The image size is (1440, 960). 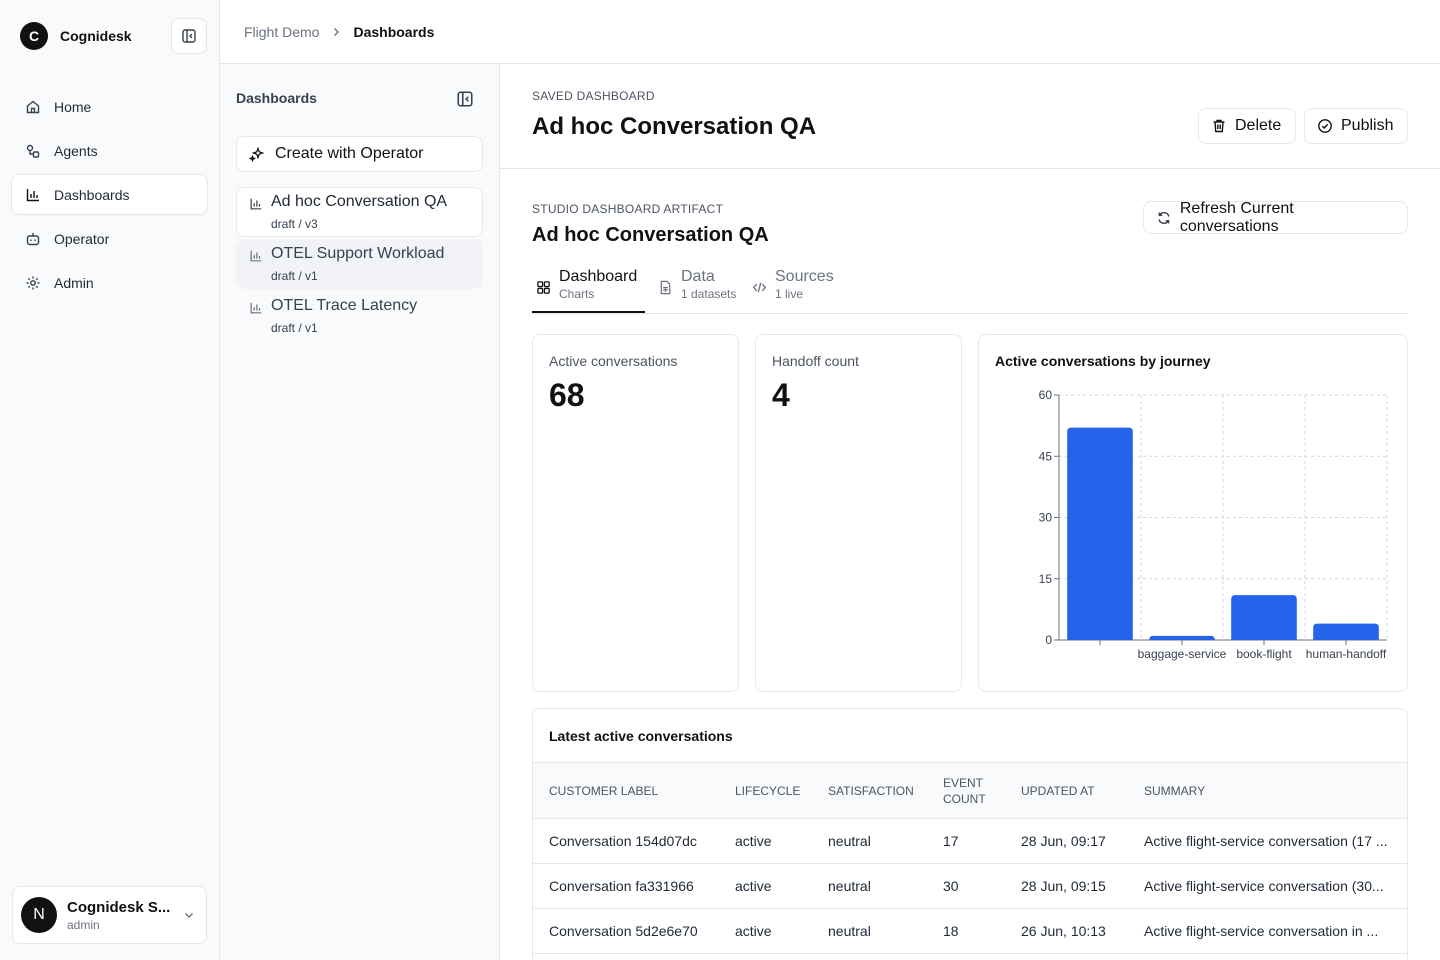 I want to click on tab-label: Dashboard, so click(x=598, y=276).